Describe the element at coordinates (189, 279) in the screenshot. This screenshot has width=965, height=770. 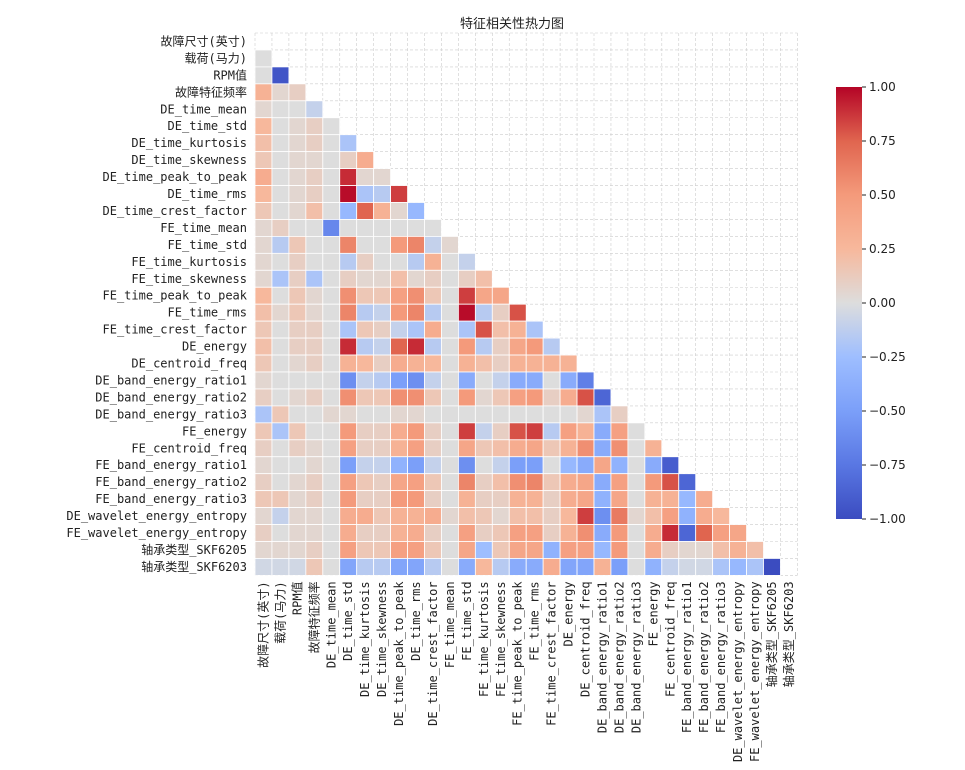
I see `y-tick-label: FE_time_skewness` at that location.